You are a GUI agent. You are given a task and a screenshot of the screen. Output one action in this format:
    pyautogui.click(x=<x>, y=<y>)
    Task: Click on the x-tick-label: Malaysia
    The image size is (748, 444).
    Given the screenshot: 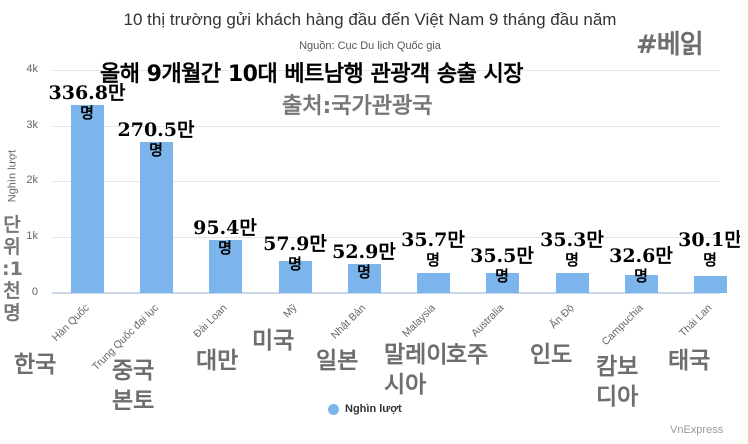 What is the action you would take?
    pyautogui.click(x=418, y=321)
    